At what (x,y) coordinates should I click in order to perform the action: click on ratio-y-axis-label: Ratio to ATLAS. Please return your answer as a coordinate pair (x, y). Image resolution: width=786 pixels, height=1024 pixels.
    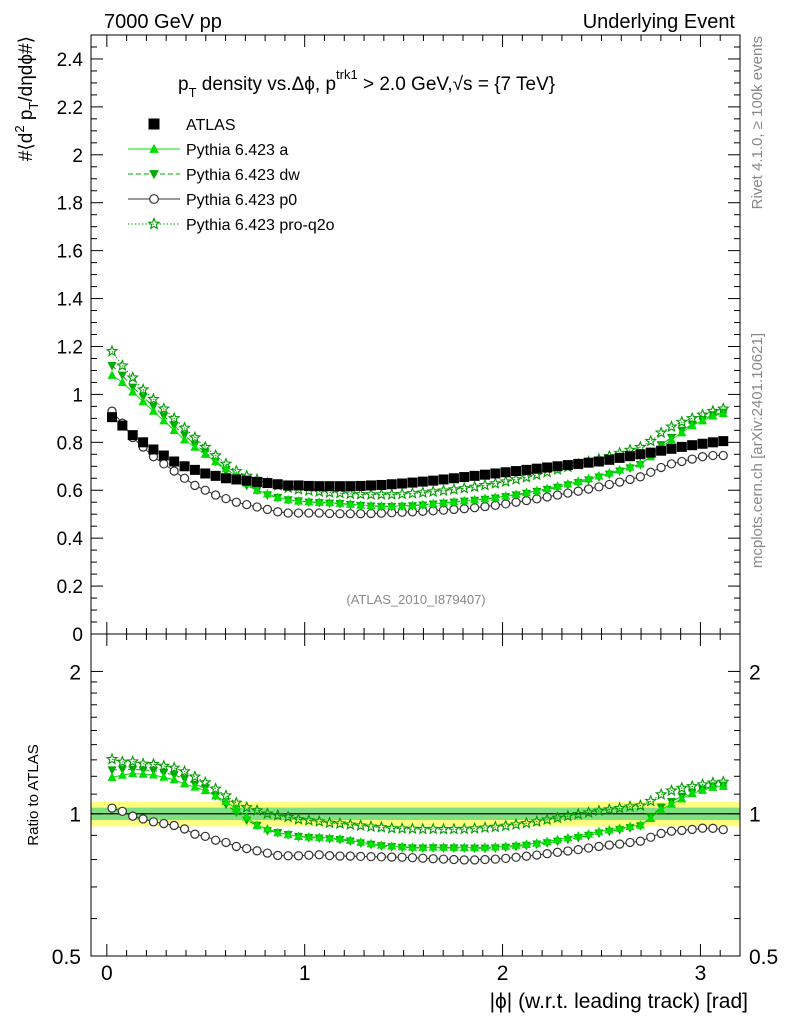
    Looking at the image, I should click on (33, 794).